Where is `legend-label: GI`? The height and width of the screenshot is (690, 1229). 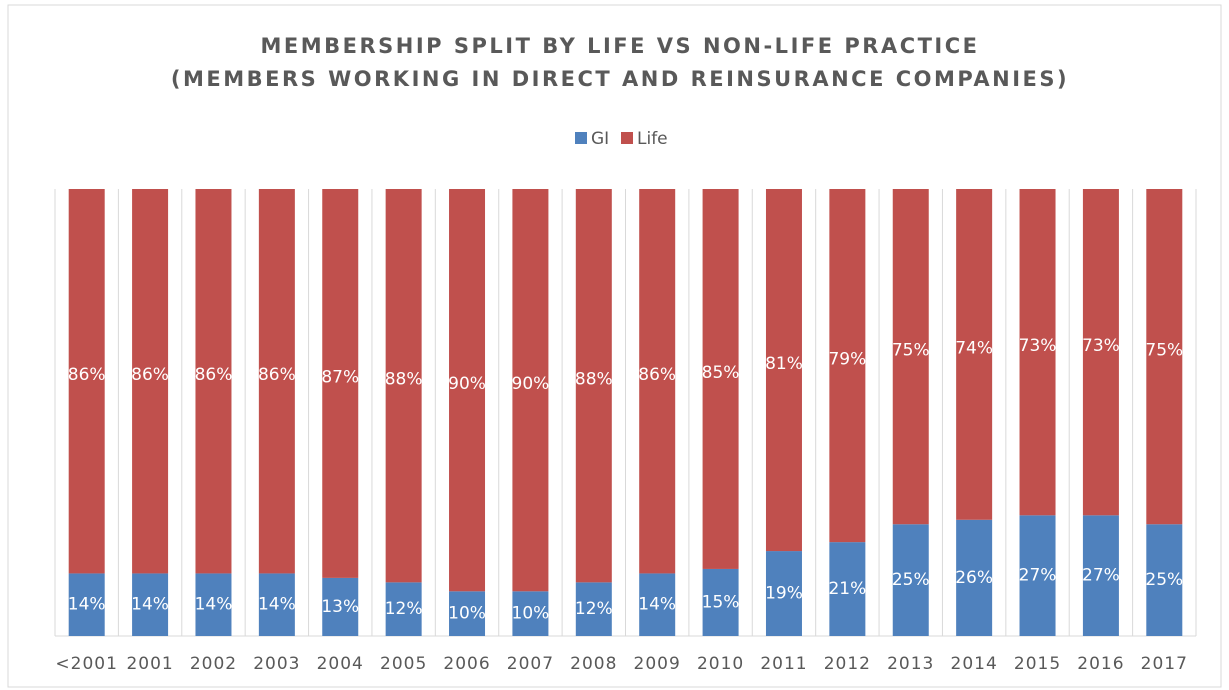
legend-label: GI is located at coordinates (600, 139).